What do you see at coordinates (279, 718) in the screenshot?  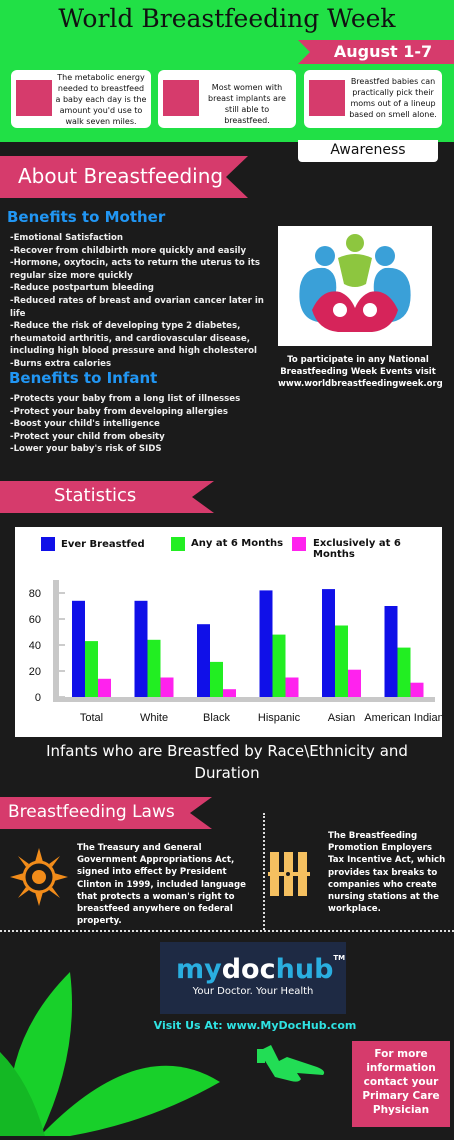 I see `x-tick-label: Hispanic` at bounding box center [279, 718].